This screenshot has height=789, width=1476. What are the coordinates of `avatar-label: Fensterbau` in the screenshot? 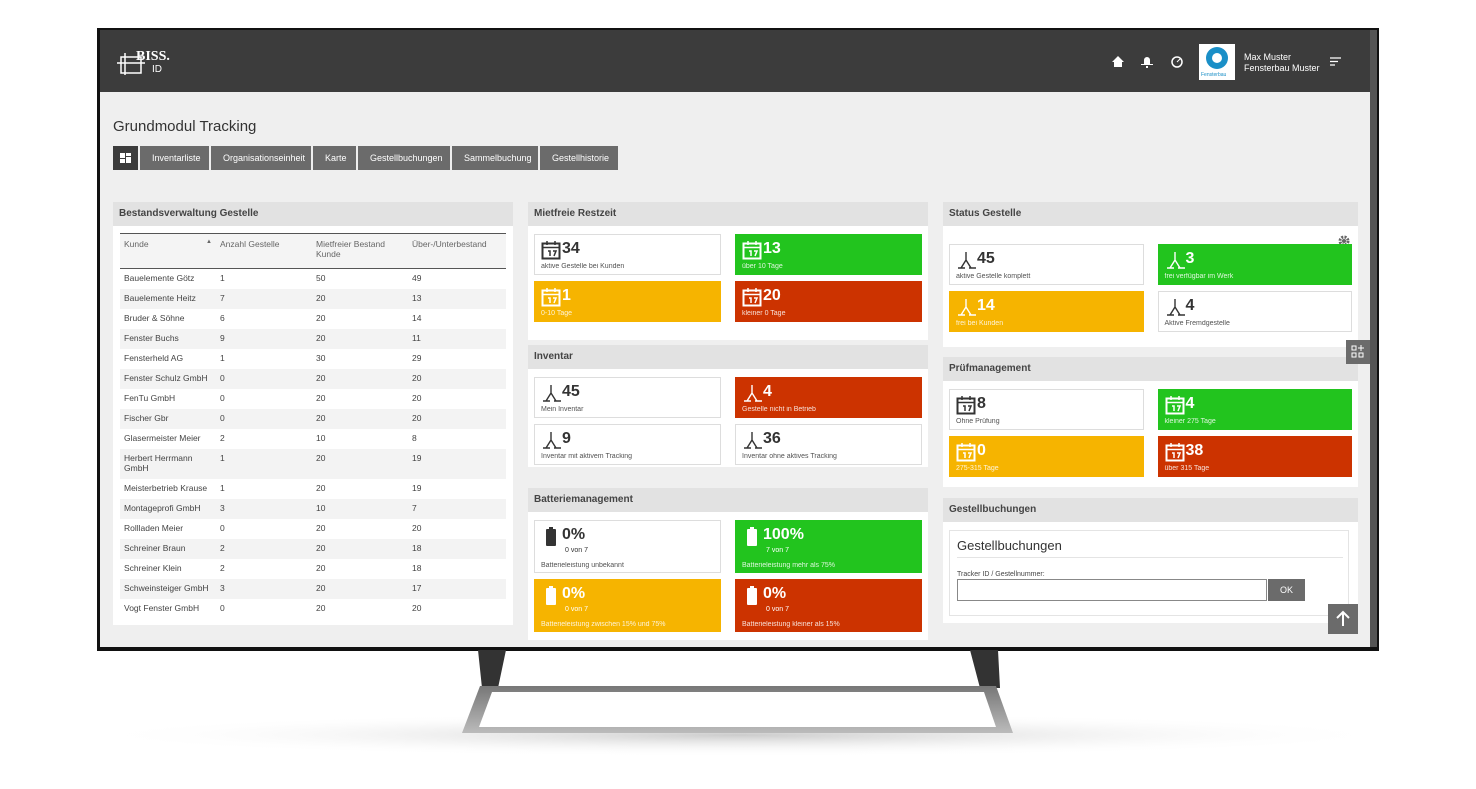 It's located at (1214, 75).